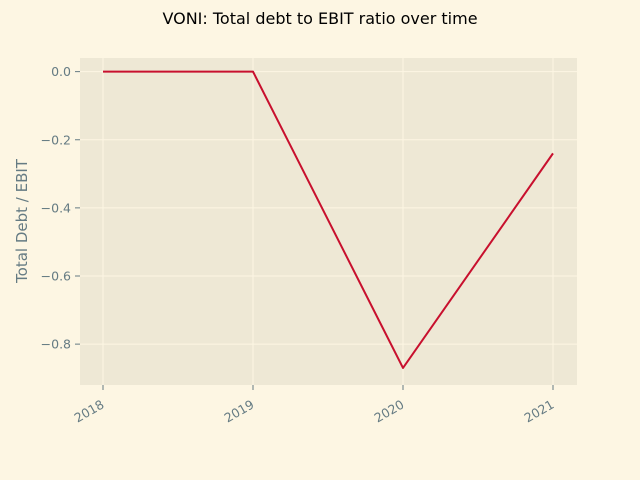 Image resolution: width=640 pixels, height=480 pixels. What do you see at coordinates (56, 139) in the screenshot?
I see `y-tick-label: −0.2` at bounding box center [56, 139].